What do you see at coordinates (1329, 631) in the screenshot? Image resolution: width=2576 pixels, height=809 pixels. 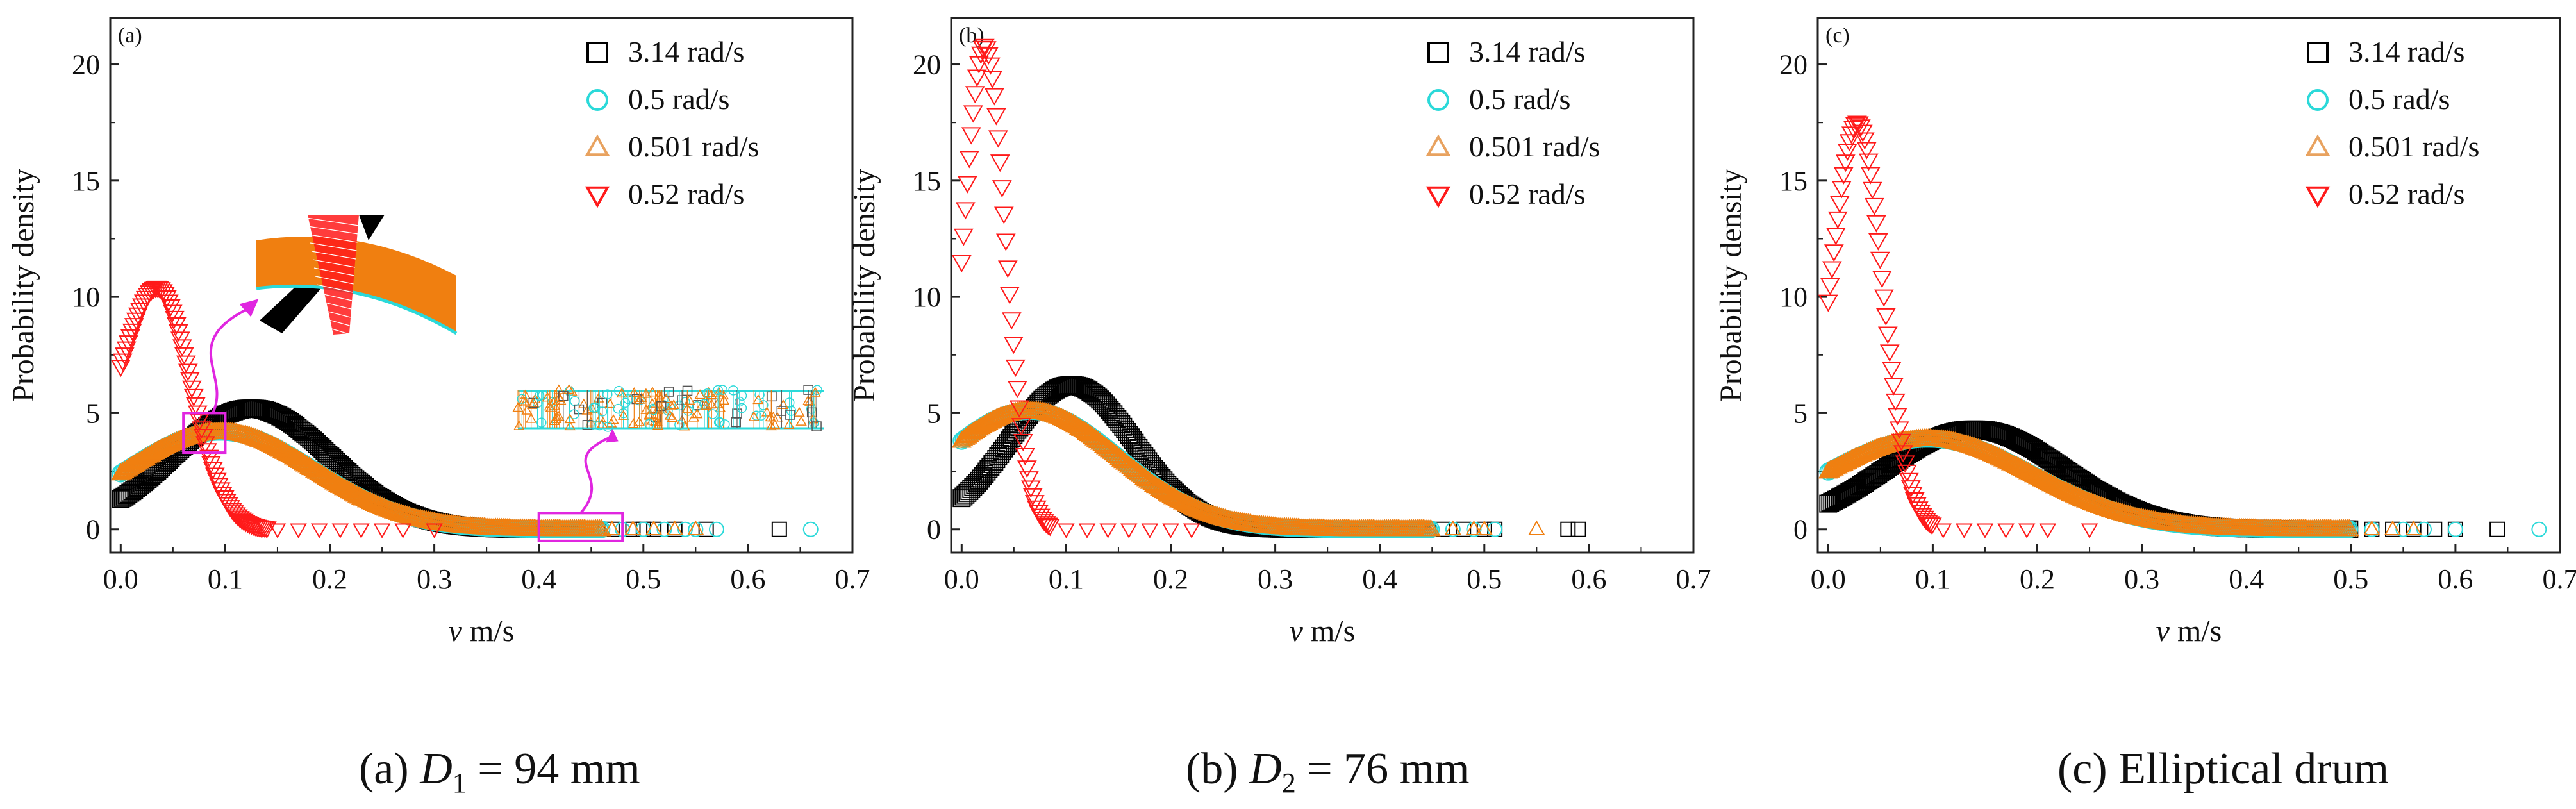 I see `x-axis-unit: m/s` at bounding box center [1329, 631].